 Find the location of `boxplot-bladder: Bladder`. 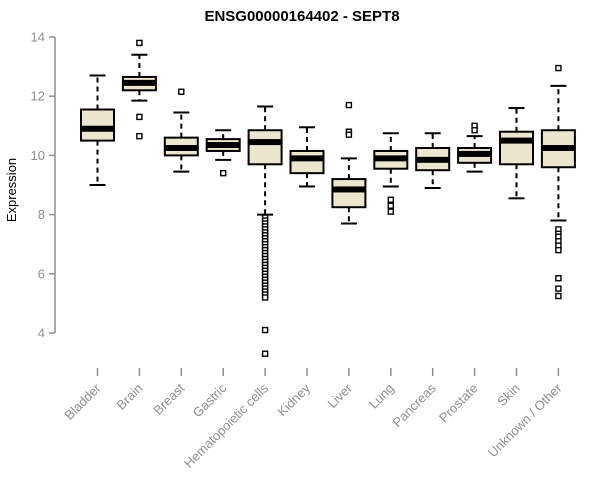

boxplot-bladder: Bladder is located at coordinates (88, 248).